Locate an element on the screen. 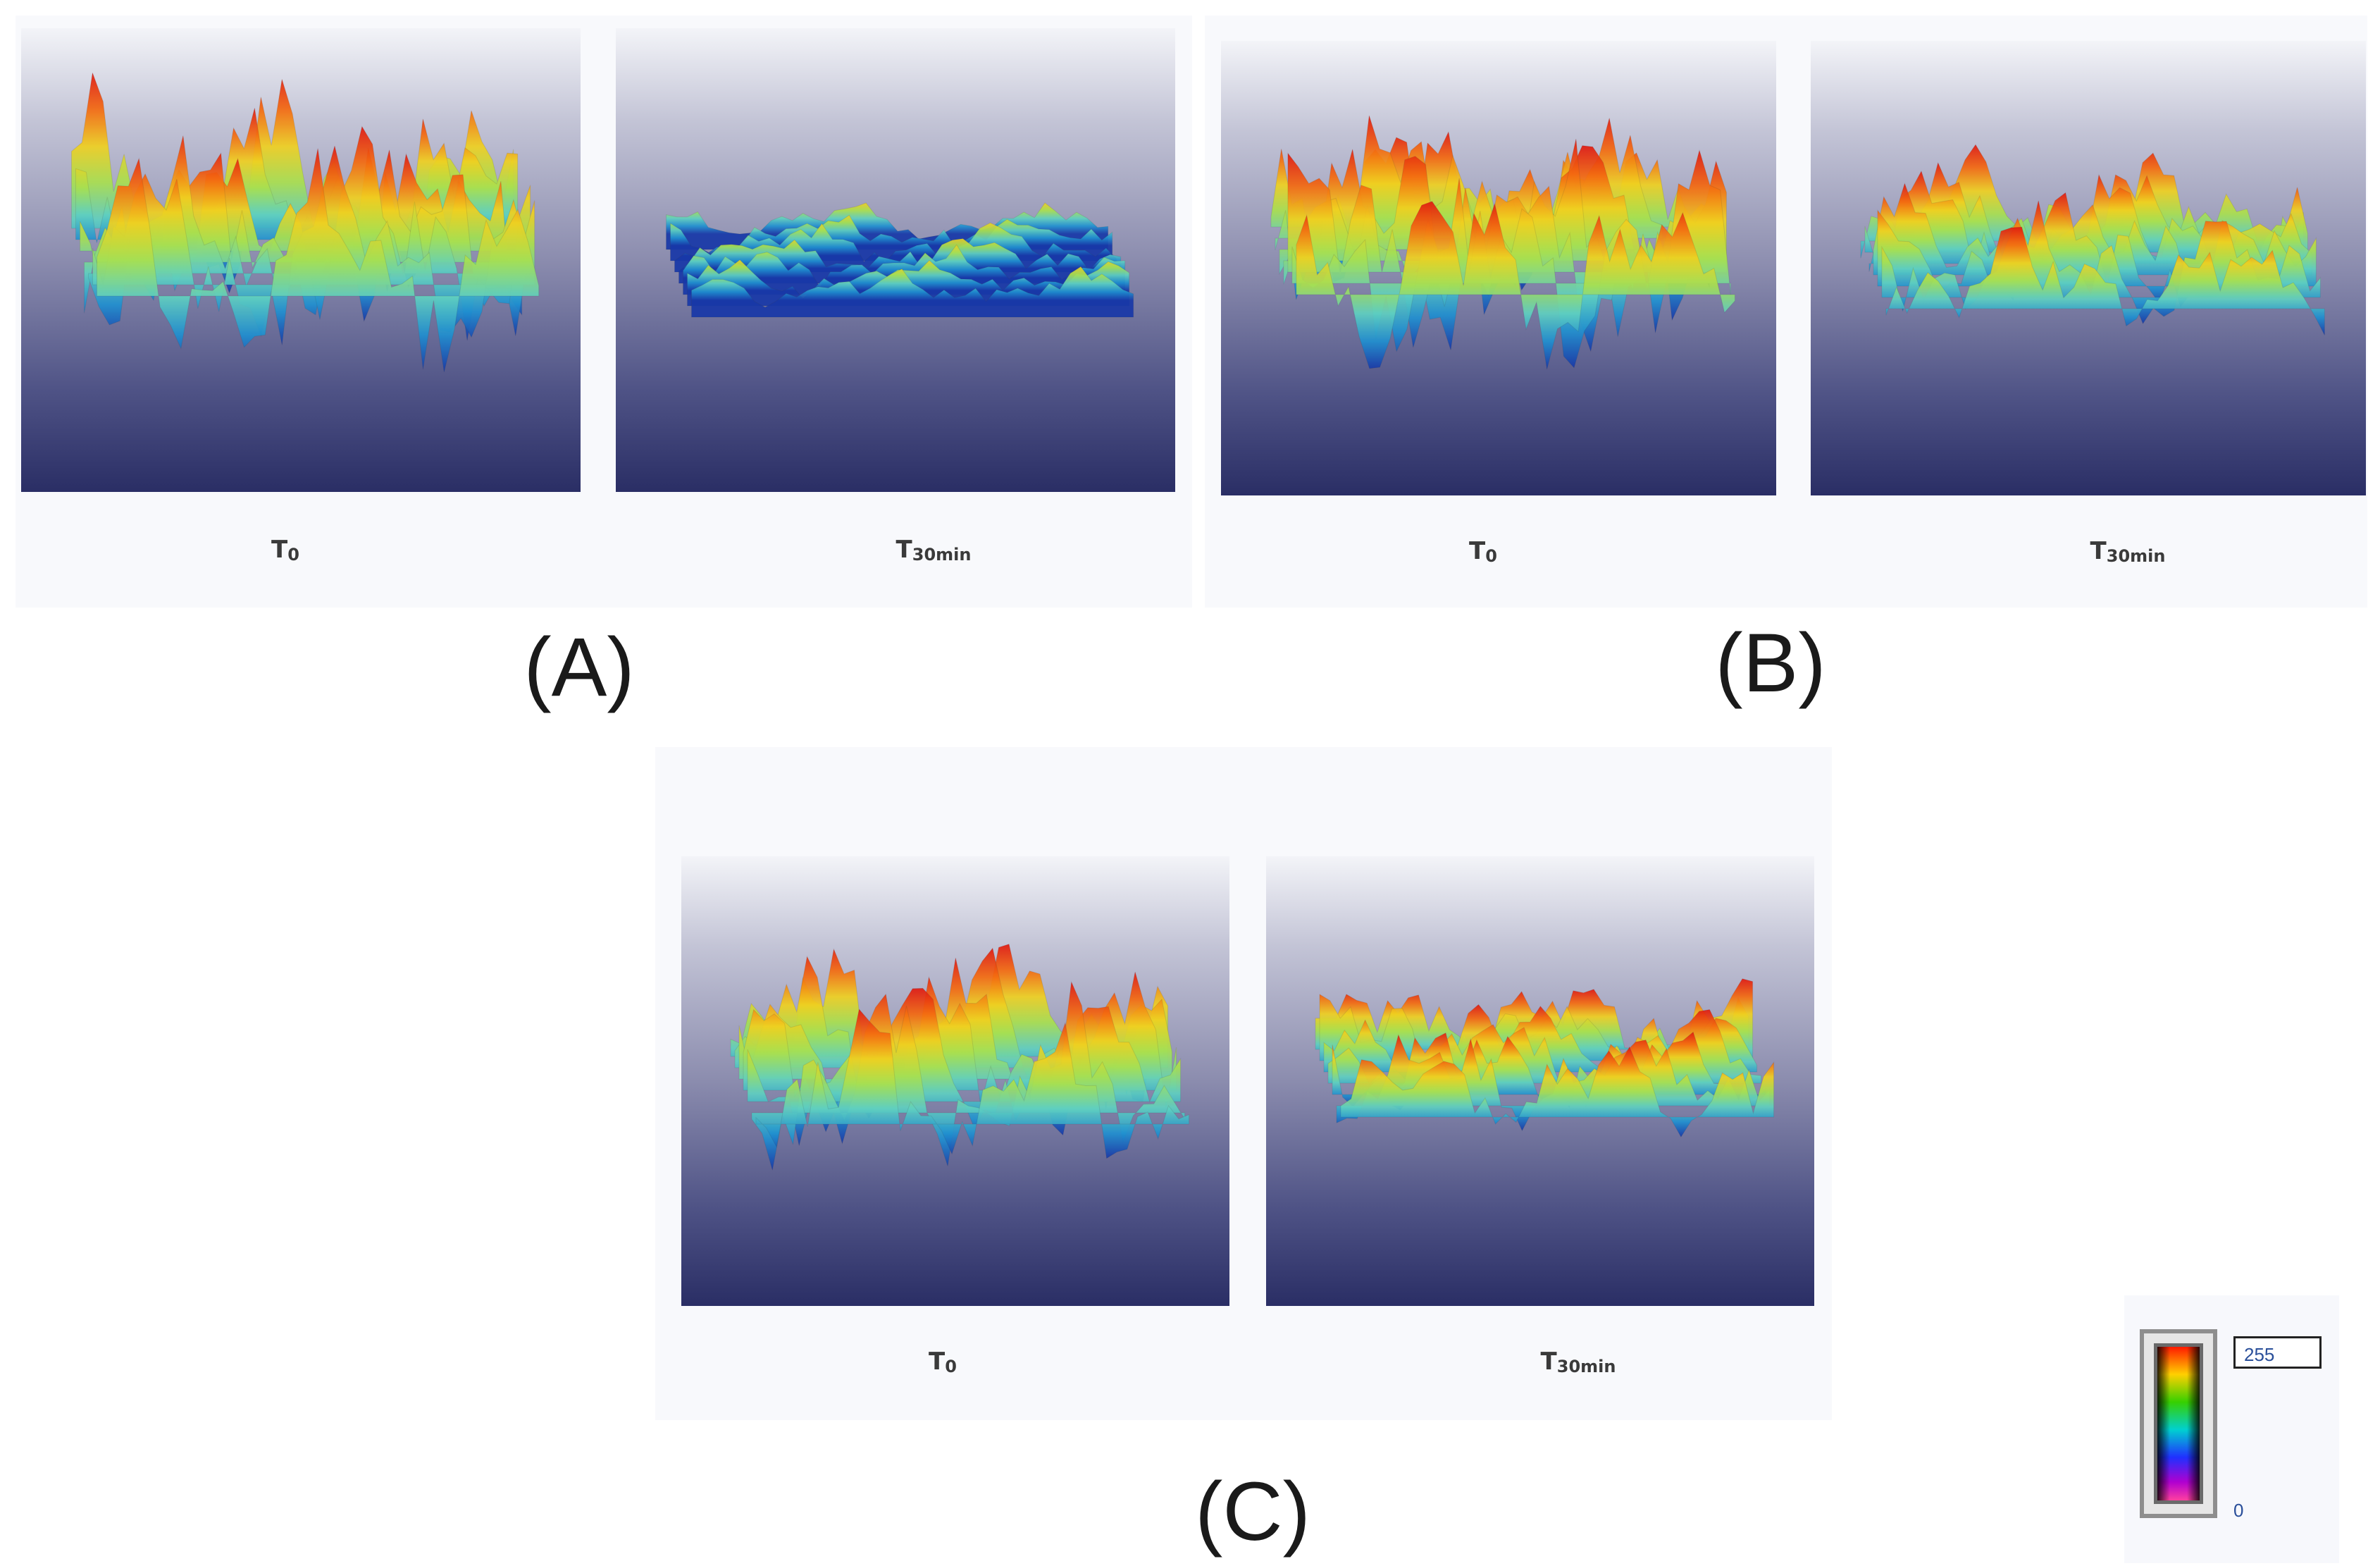 The width and height of the screenshot is (2380, 1566). label-b-t0: T0 is located at coordinates (1483, 551).